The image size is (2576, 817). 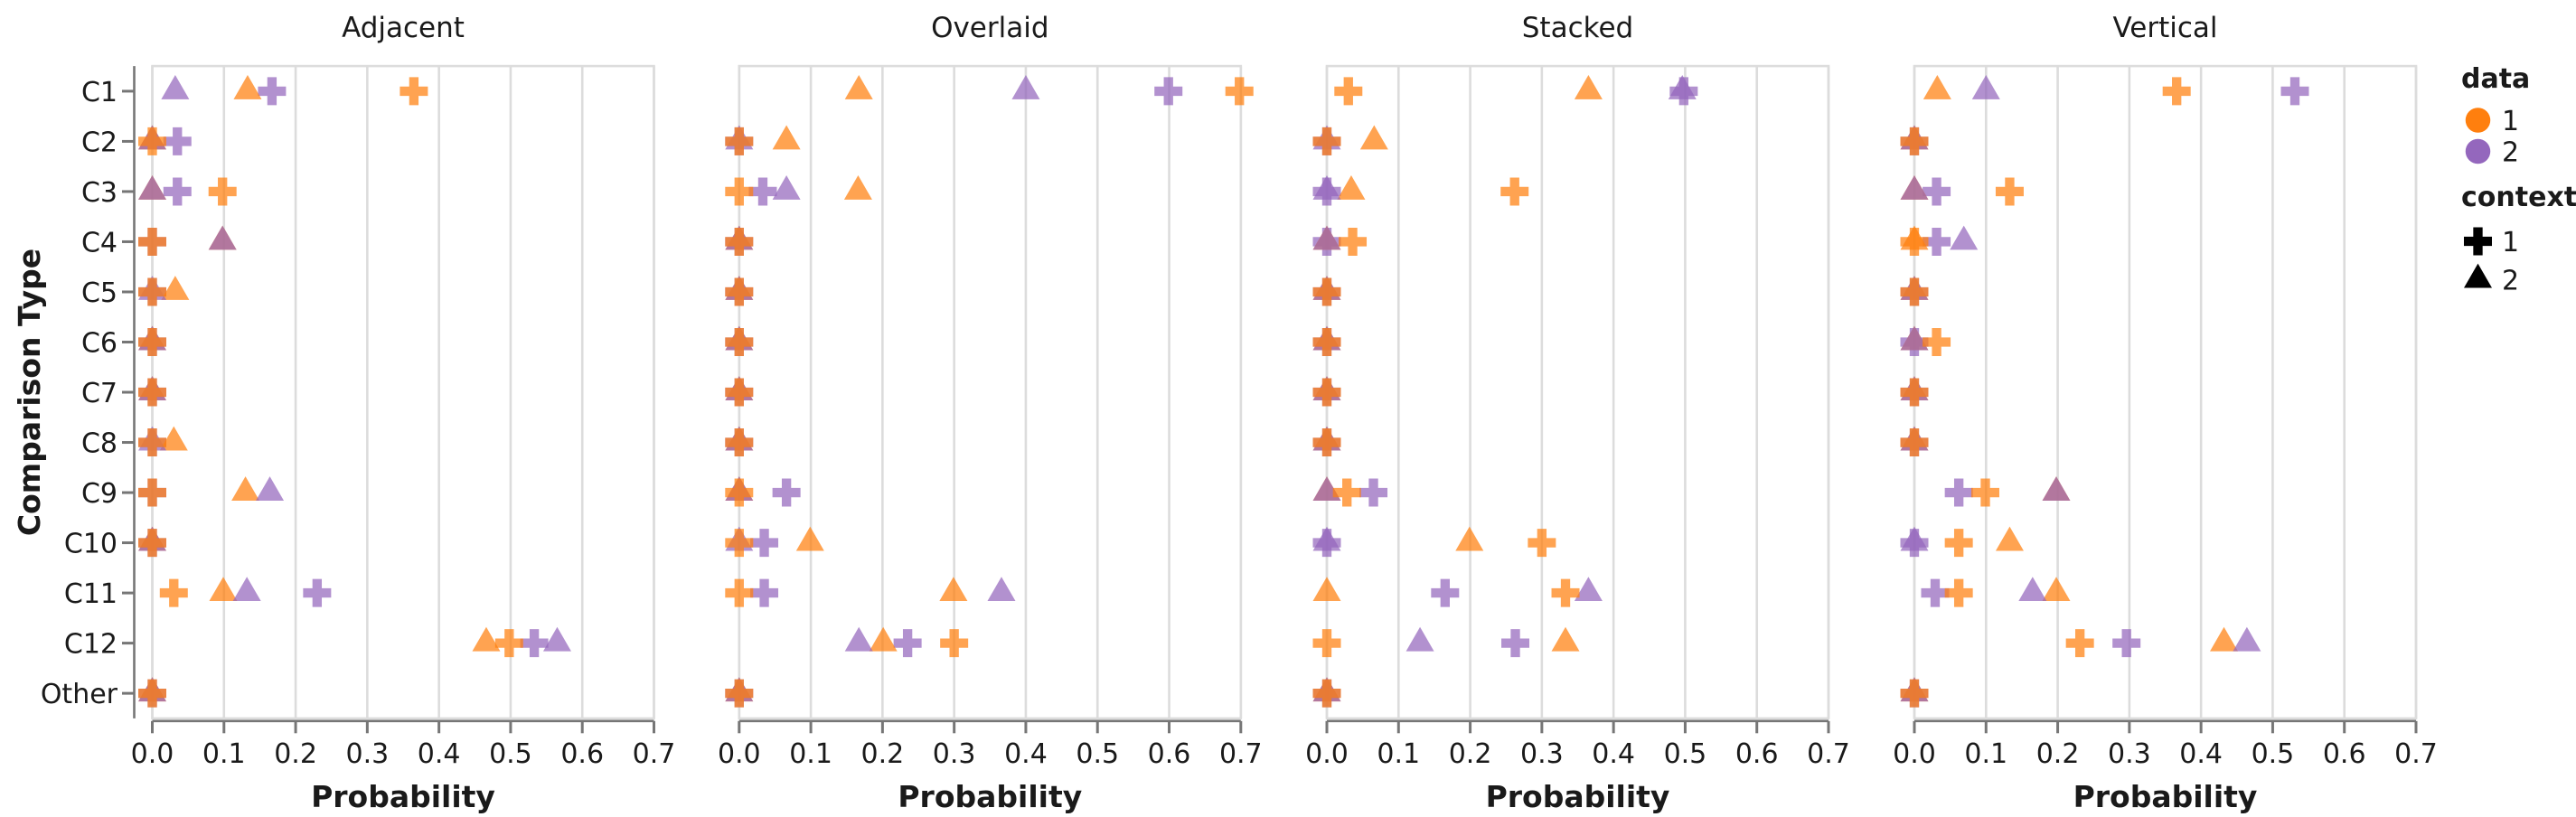 I want to click on series-data2_context1, so click(x=344, y=392).